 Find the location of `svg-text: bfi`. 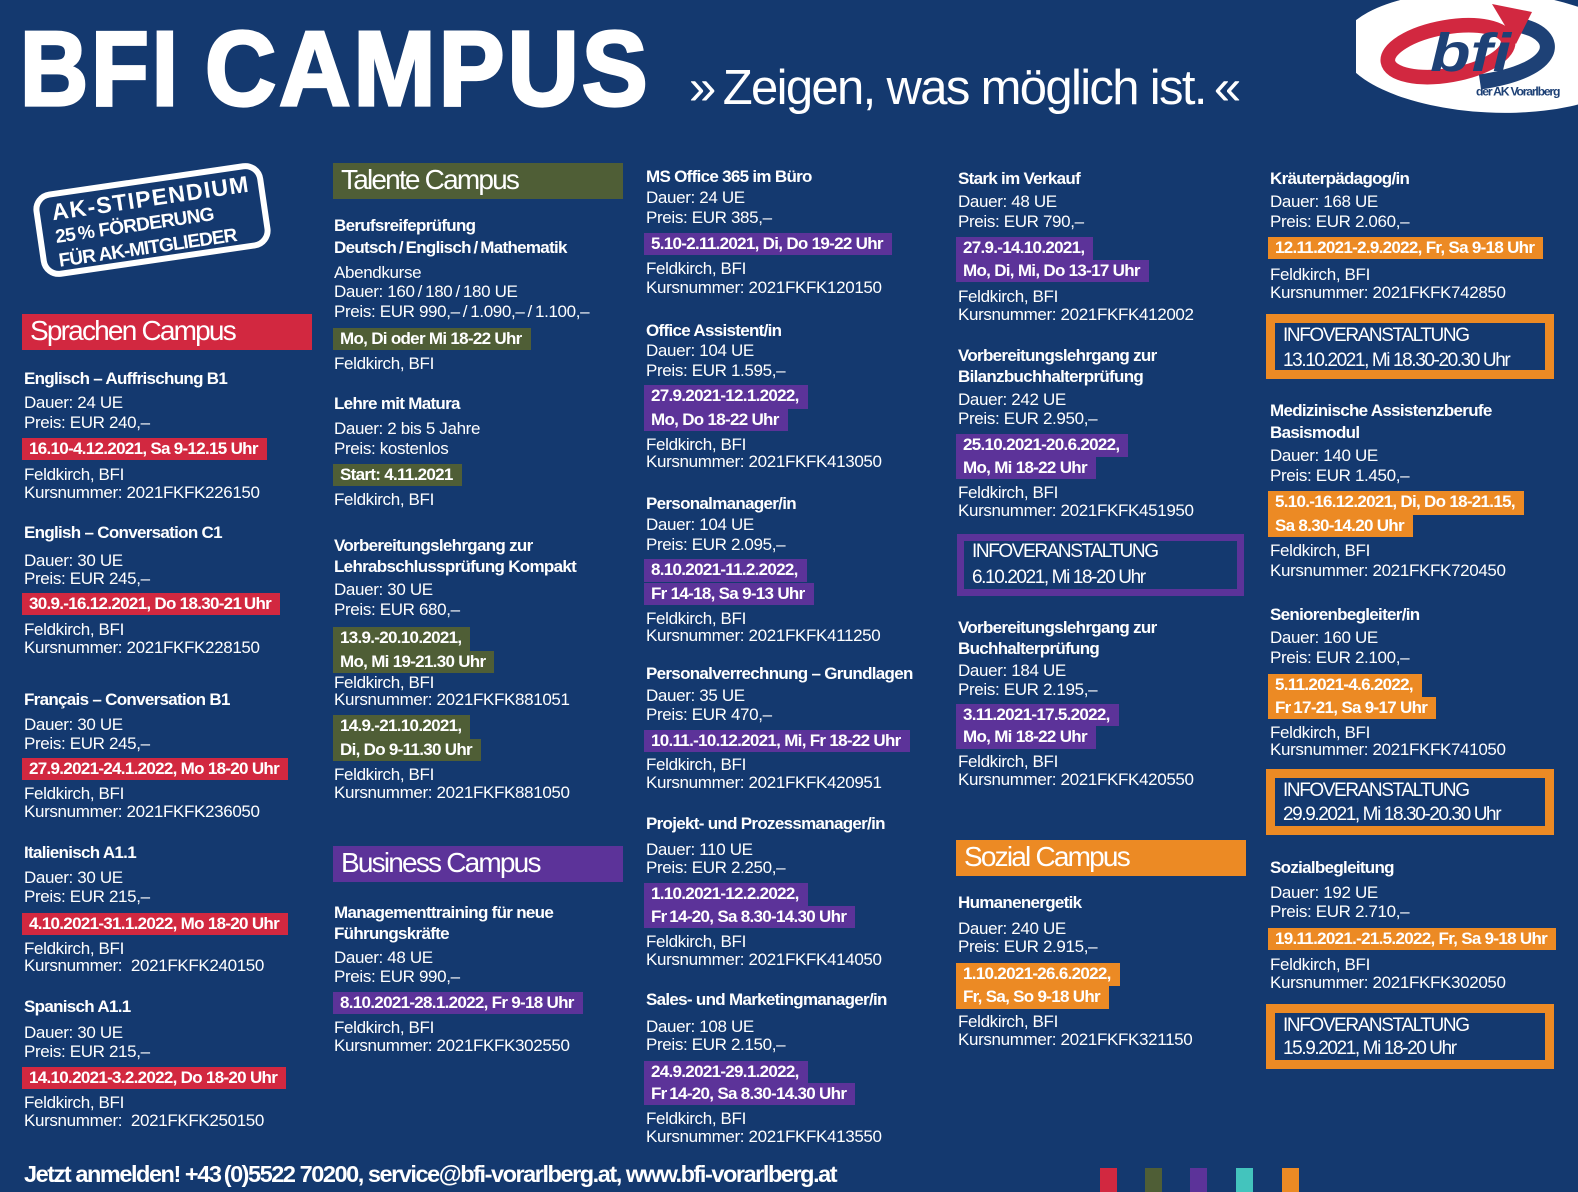

svg-text: bfi is located at coordinates (1471, 53).